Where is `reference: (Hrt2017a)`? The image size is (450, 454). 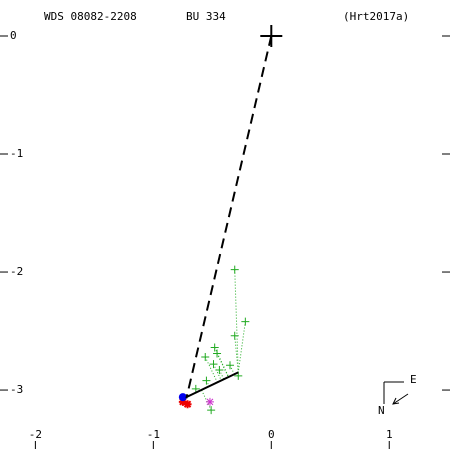
reference: (Hrt2017a) is located at coordinates (376, 16).